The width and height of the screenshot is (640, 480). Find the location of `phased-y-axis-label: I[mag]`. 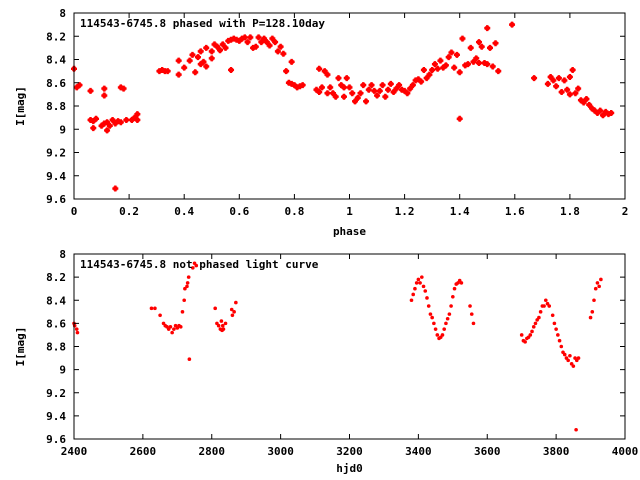

phased-y-axis-label: I[mag] is located at coordinates (20, 106).